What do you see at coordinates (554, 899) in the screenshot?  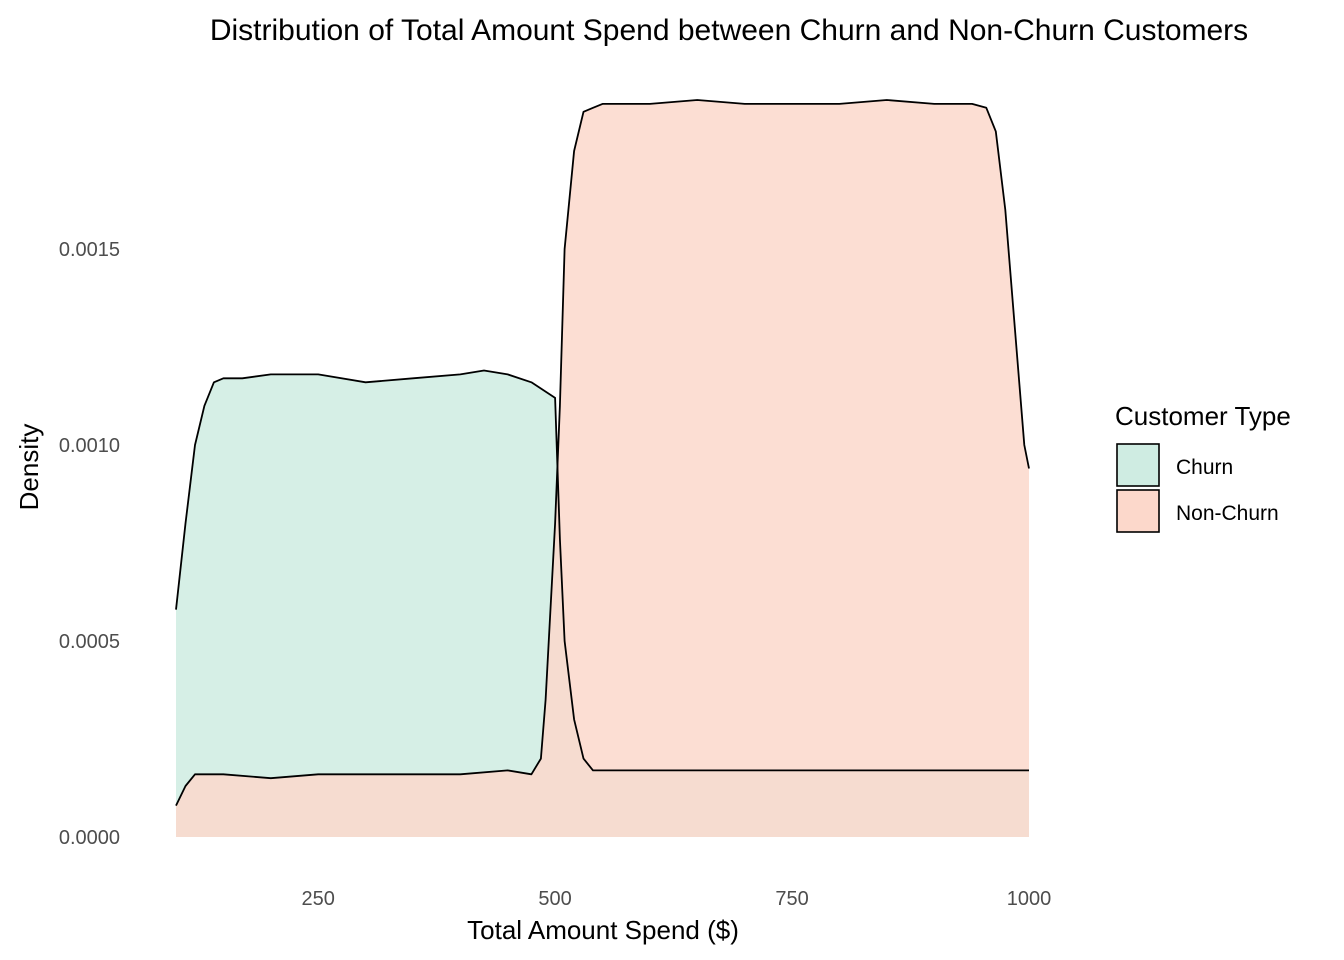 I see `x-tick-label: 500` at bounding box center [554, 899].